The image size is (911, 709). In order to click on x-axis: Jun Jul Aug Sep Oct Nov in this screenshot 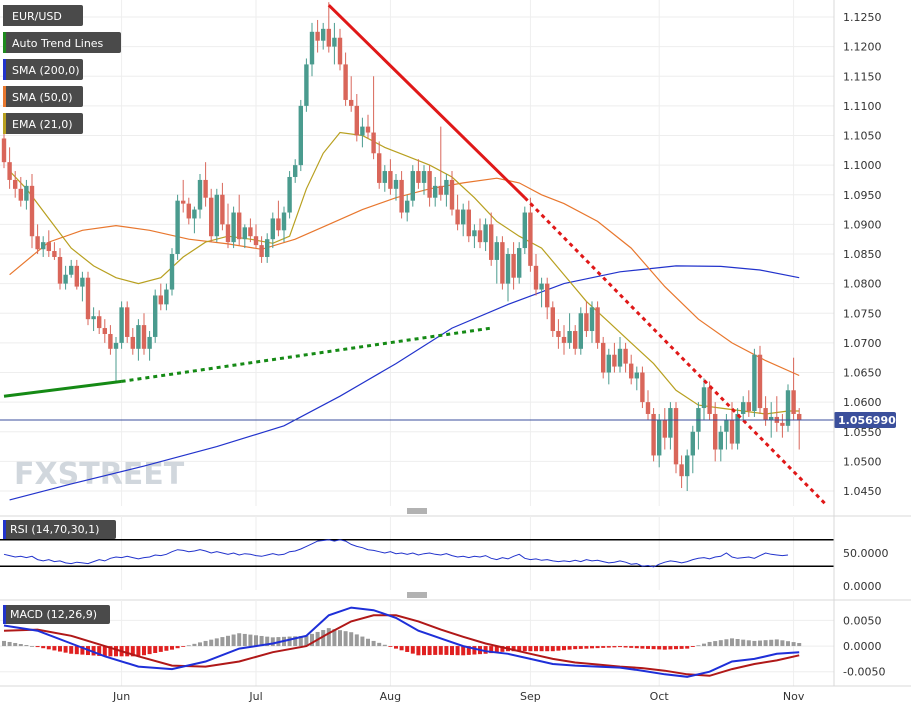, I will do `click(458, 696)`.